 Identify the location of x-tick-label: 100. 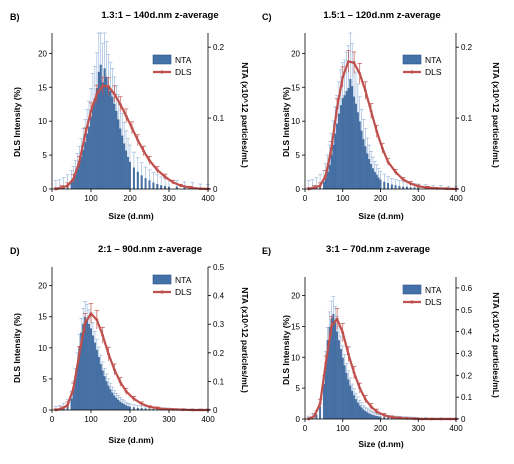
(343, 198).